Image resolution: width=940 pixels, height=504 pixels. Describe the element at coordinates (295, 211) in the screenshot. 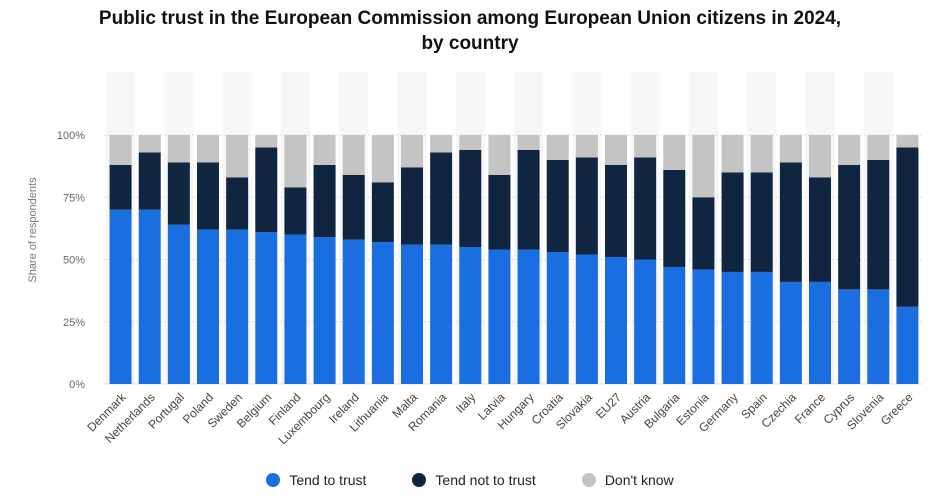

I see `bar-not-trust-finland` at that location.